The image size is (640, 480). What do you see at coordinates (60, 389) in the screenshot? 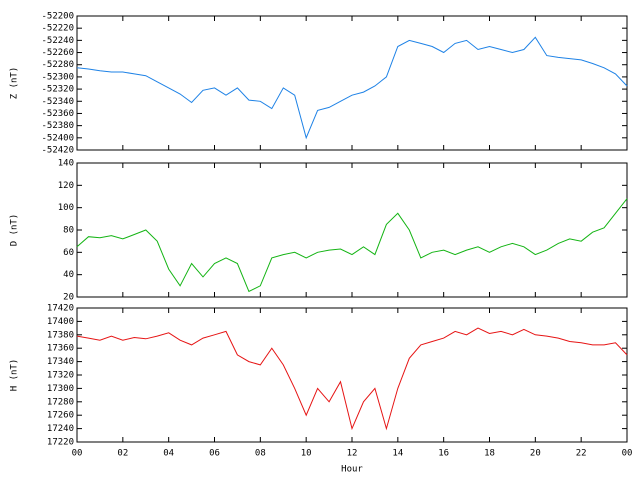
I see `y-tick-label: 17300` at bounding box center [60, 389].